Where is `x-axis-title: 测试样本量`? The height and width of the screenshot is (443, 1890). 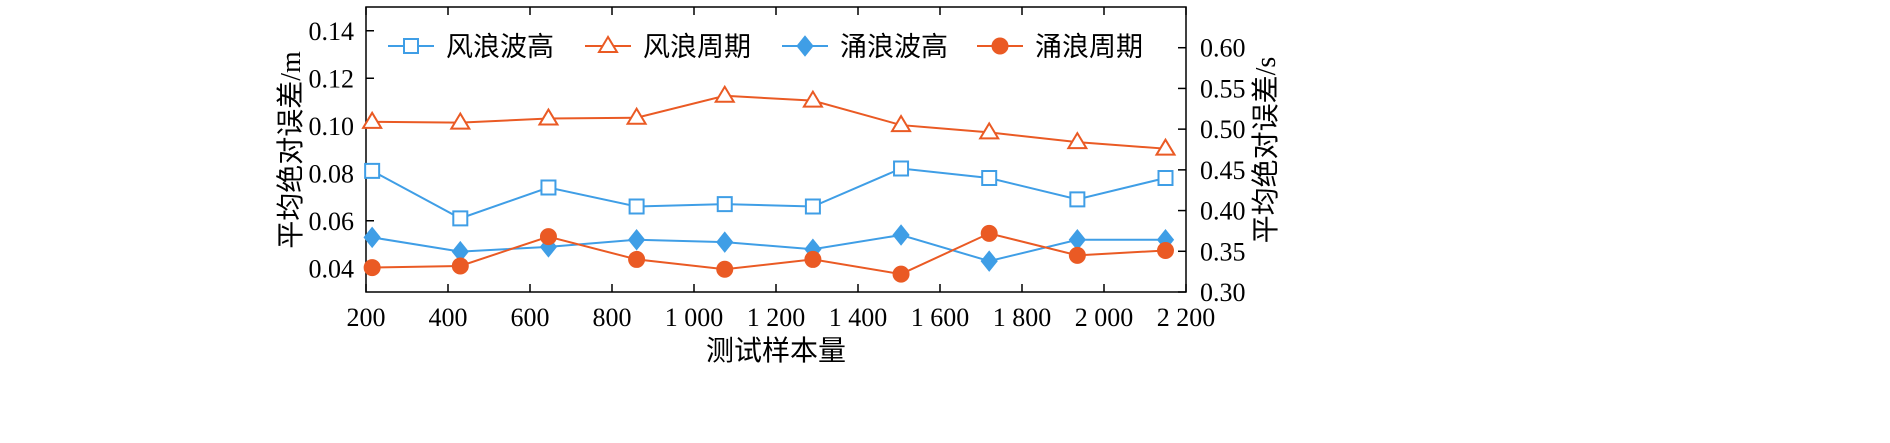 x-axis-title: 测试样本量 is located at coordinates (776, 351).